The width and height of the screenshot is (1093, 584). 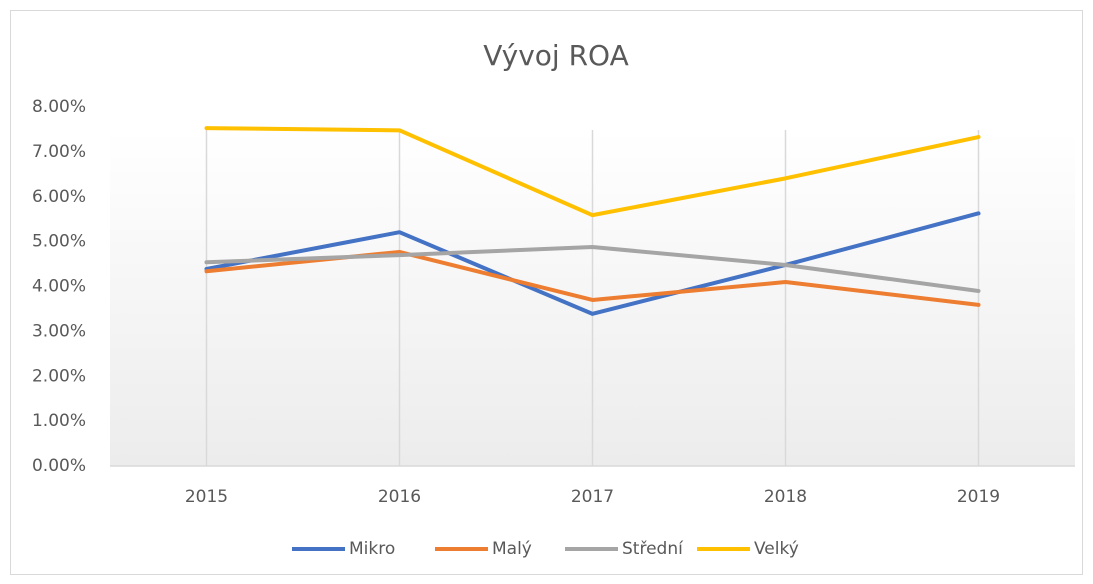 I want to click on chart-title: Vývoj ROA, so click(x=556, y=55).